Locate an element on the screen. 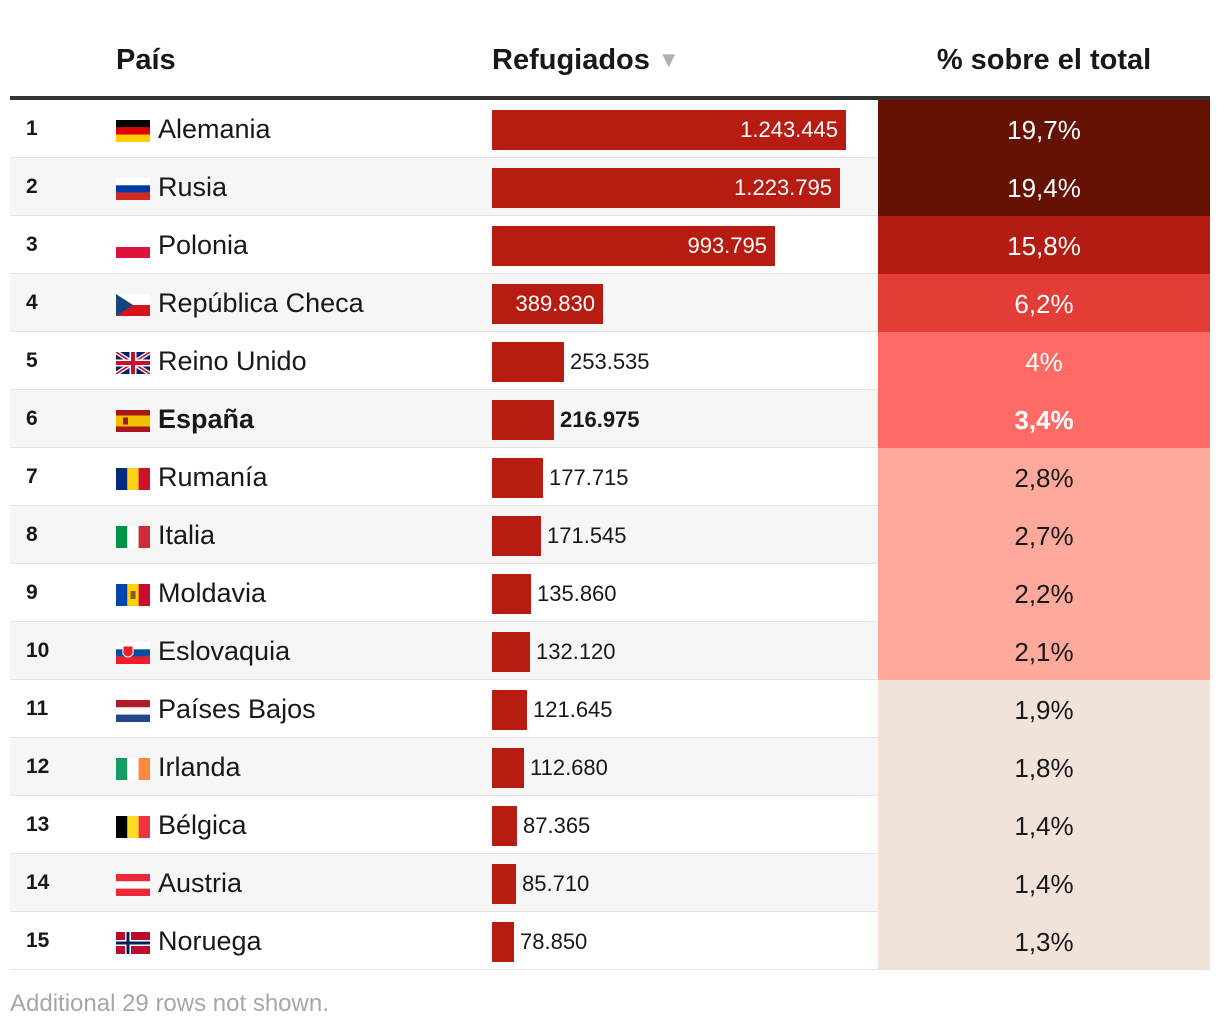 Image resolution: width=1220 pixels, height=1032 pixels. refugees-cell: 78.850 is located at coordinates (685, 941).